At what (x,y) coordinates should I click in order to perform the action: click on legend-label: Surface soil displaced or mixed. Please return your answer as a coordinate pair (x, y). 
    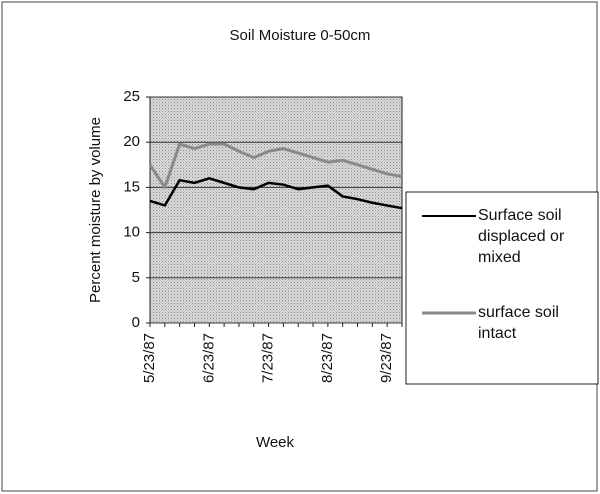
    Looking at the image, I should click on (521, 236).